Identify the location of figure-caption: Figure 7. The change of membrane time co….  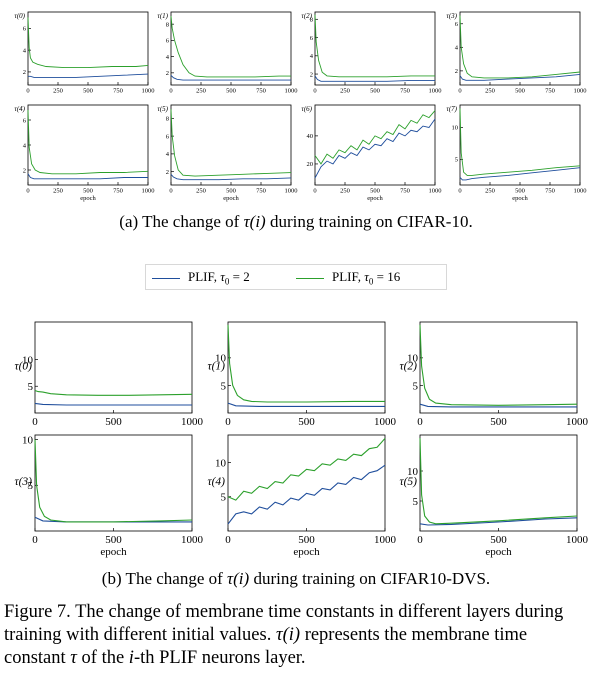
(297, 635).